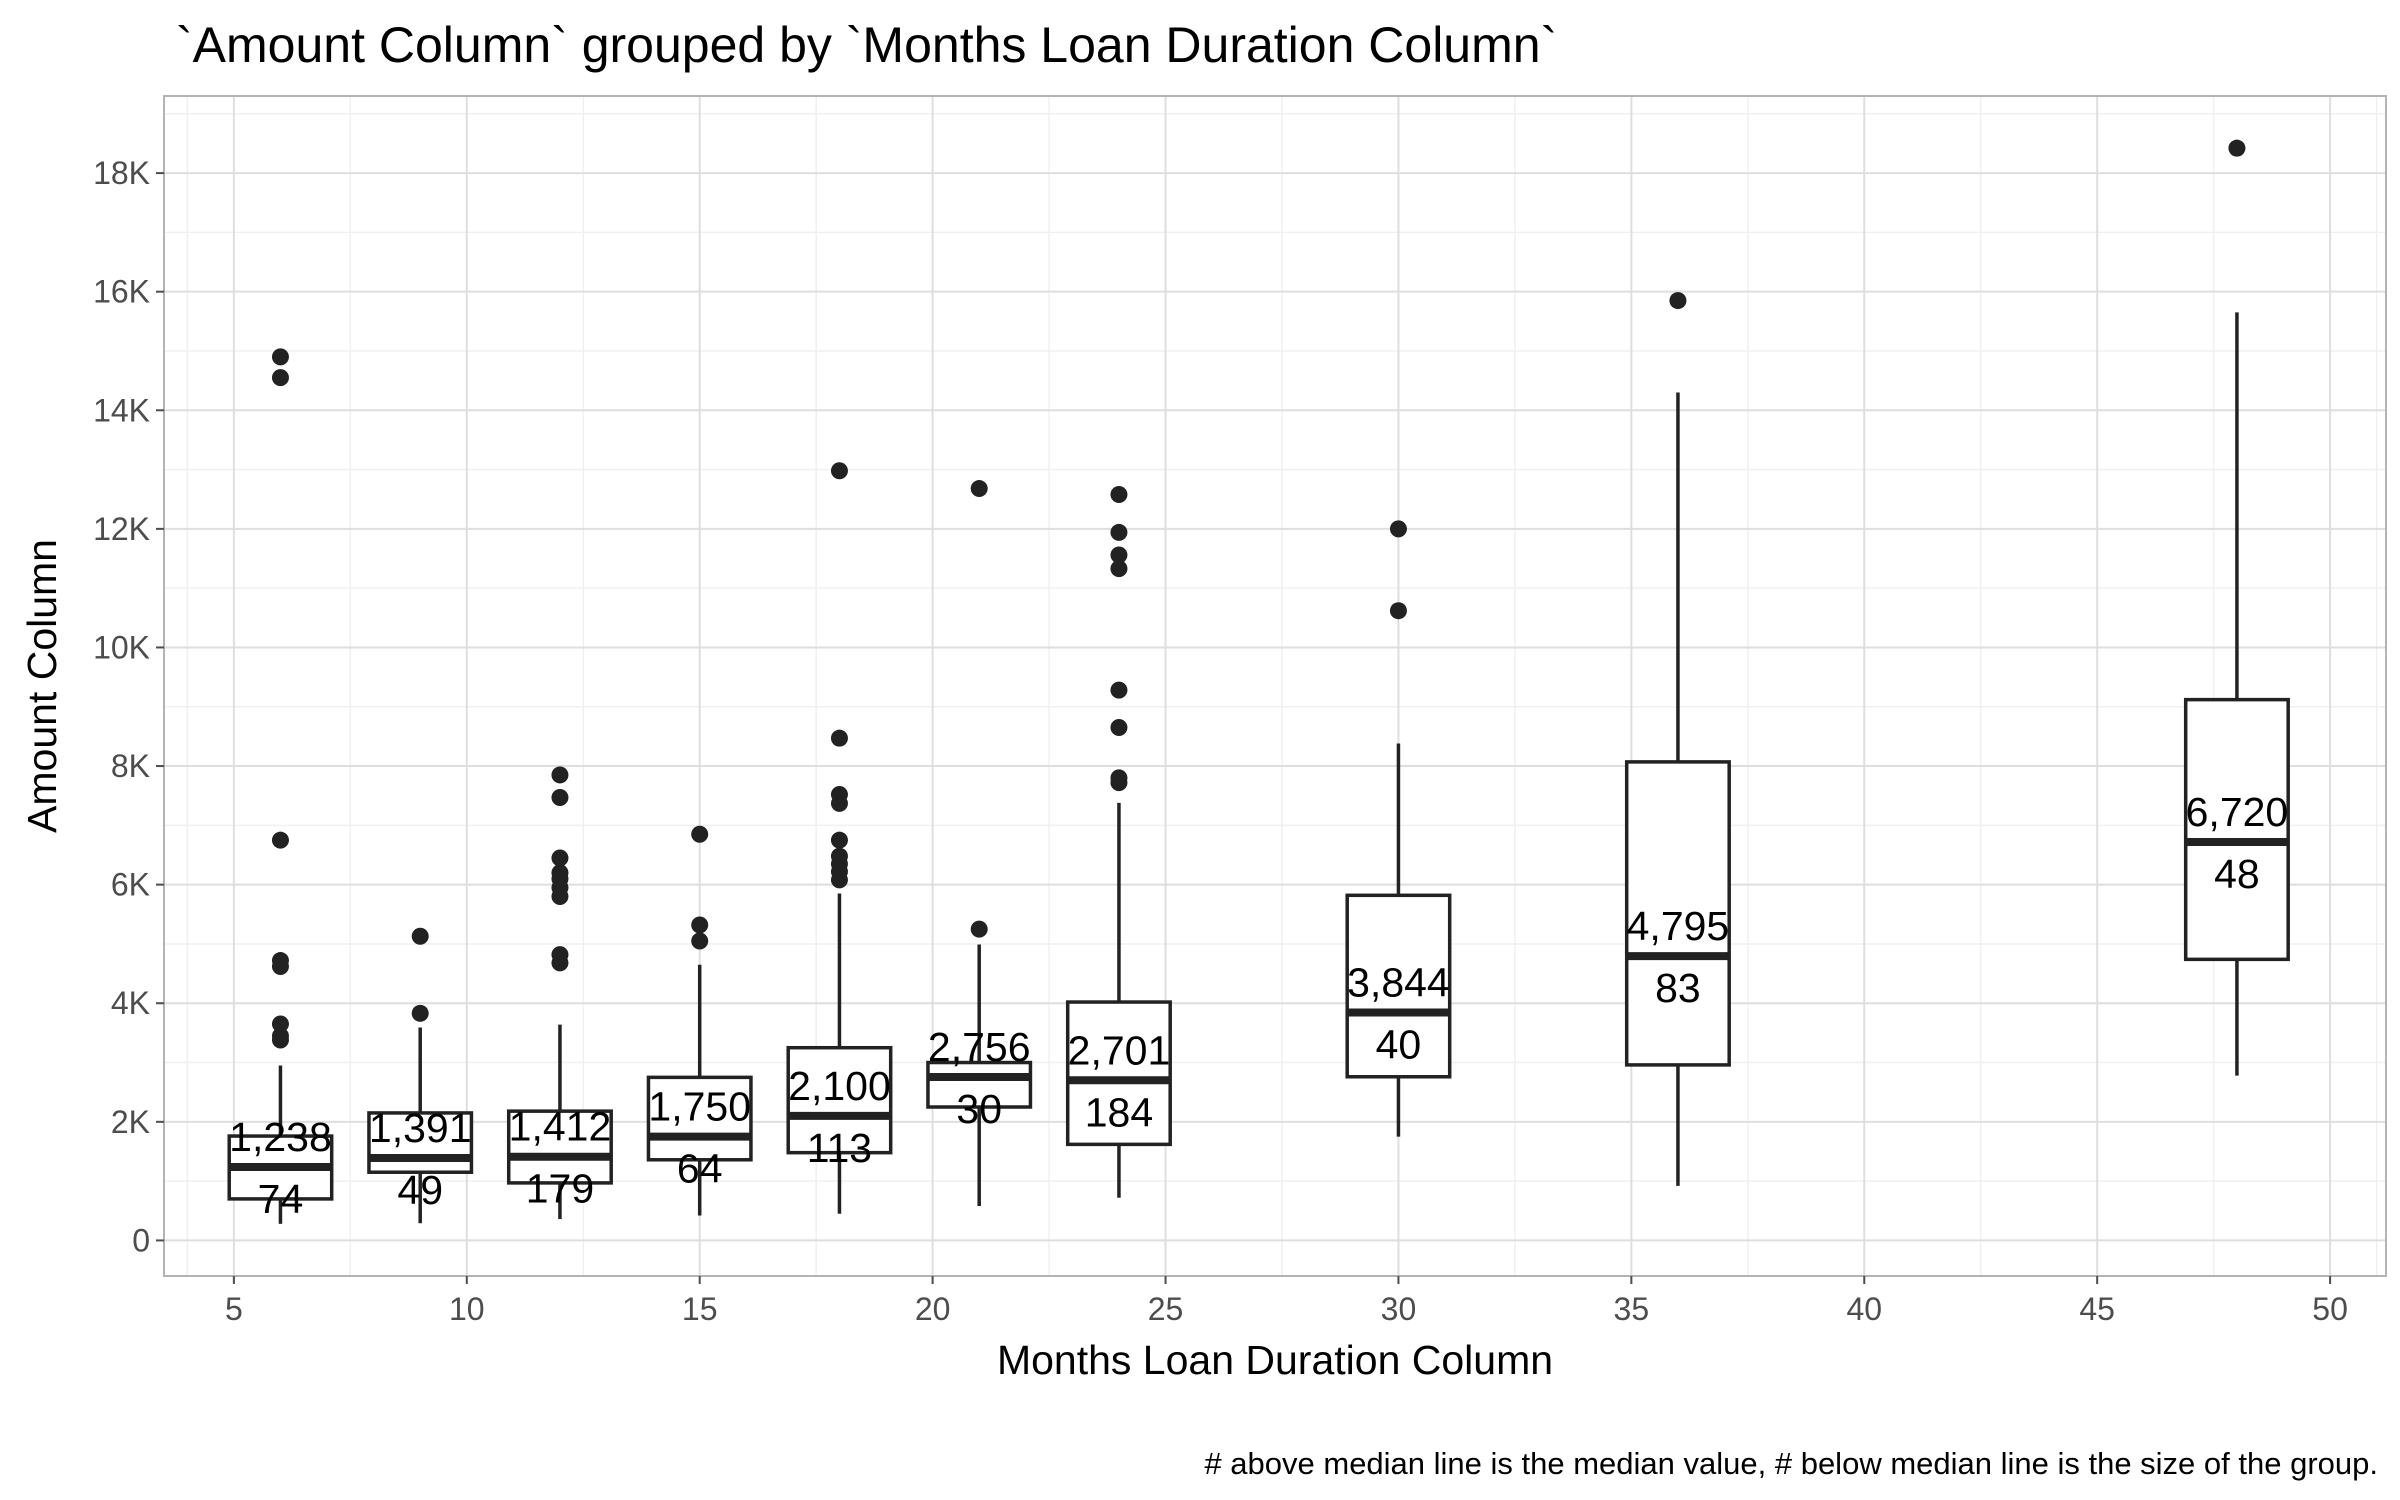 This screenshot has width=2400, height=1500. Describe the element at coordinates (1399, 1044) in the screenshot. I see `group-size-label: 40` at that location.